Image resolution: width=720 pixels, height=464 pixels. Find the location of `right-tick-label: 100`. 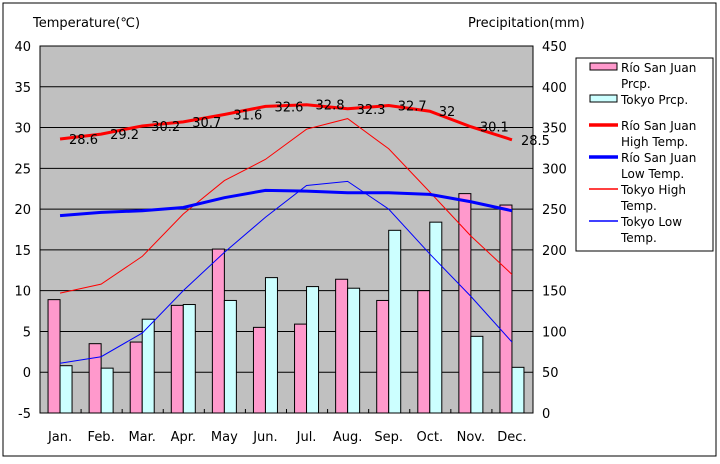

right-tick-label: 100 is located at coordinates (554, 332).